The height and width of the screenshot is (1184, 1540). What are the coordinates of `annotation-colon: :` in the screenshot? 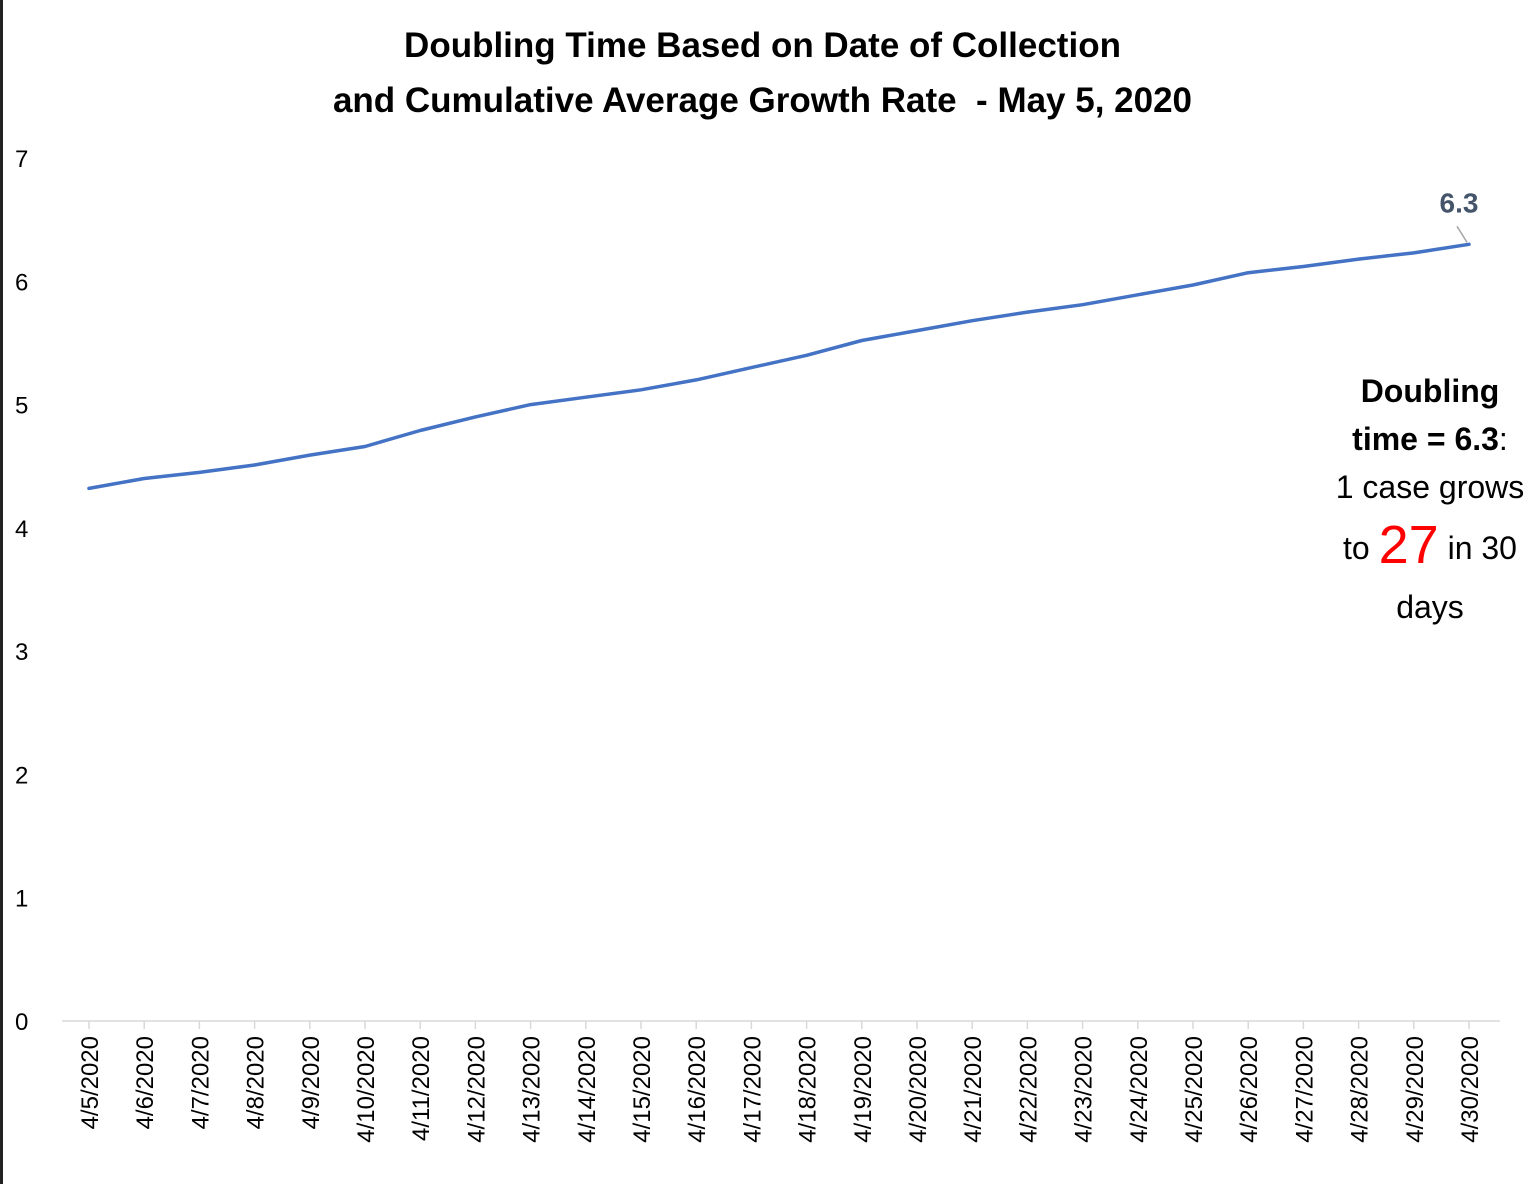 It's located at (1503, 439).